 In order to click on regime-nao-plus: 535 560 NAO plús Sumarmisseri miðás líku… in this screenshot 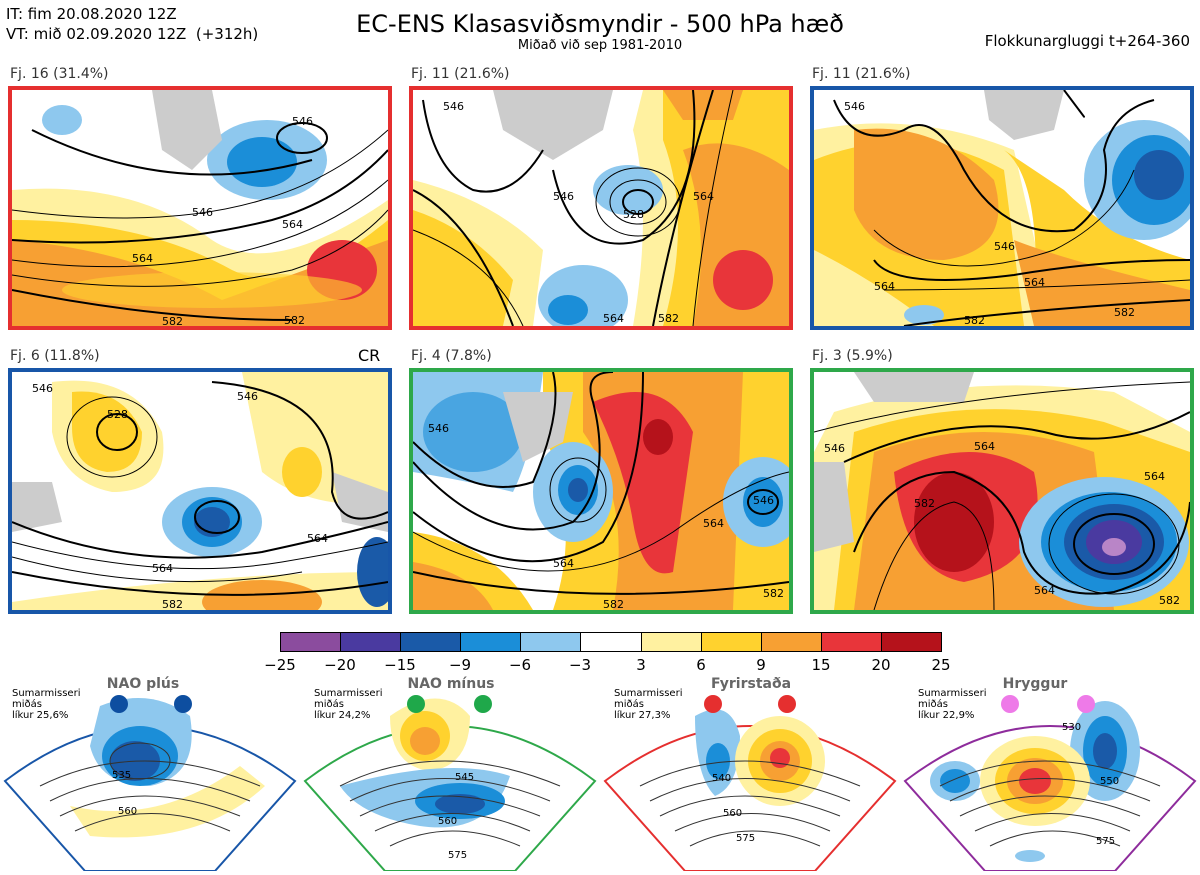, I will do `click(150, 774)`.